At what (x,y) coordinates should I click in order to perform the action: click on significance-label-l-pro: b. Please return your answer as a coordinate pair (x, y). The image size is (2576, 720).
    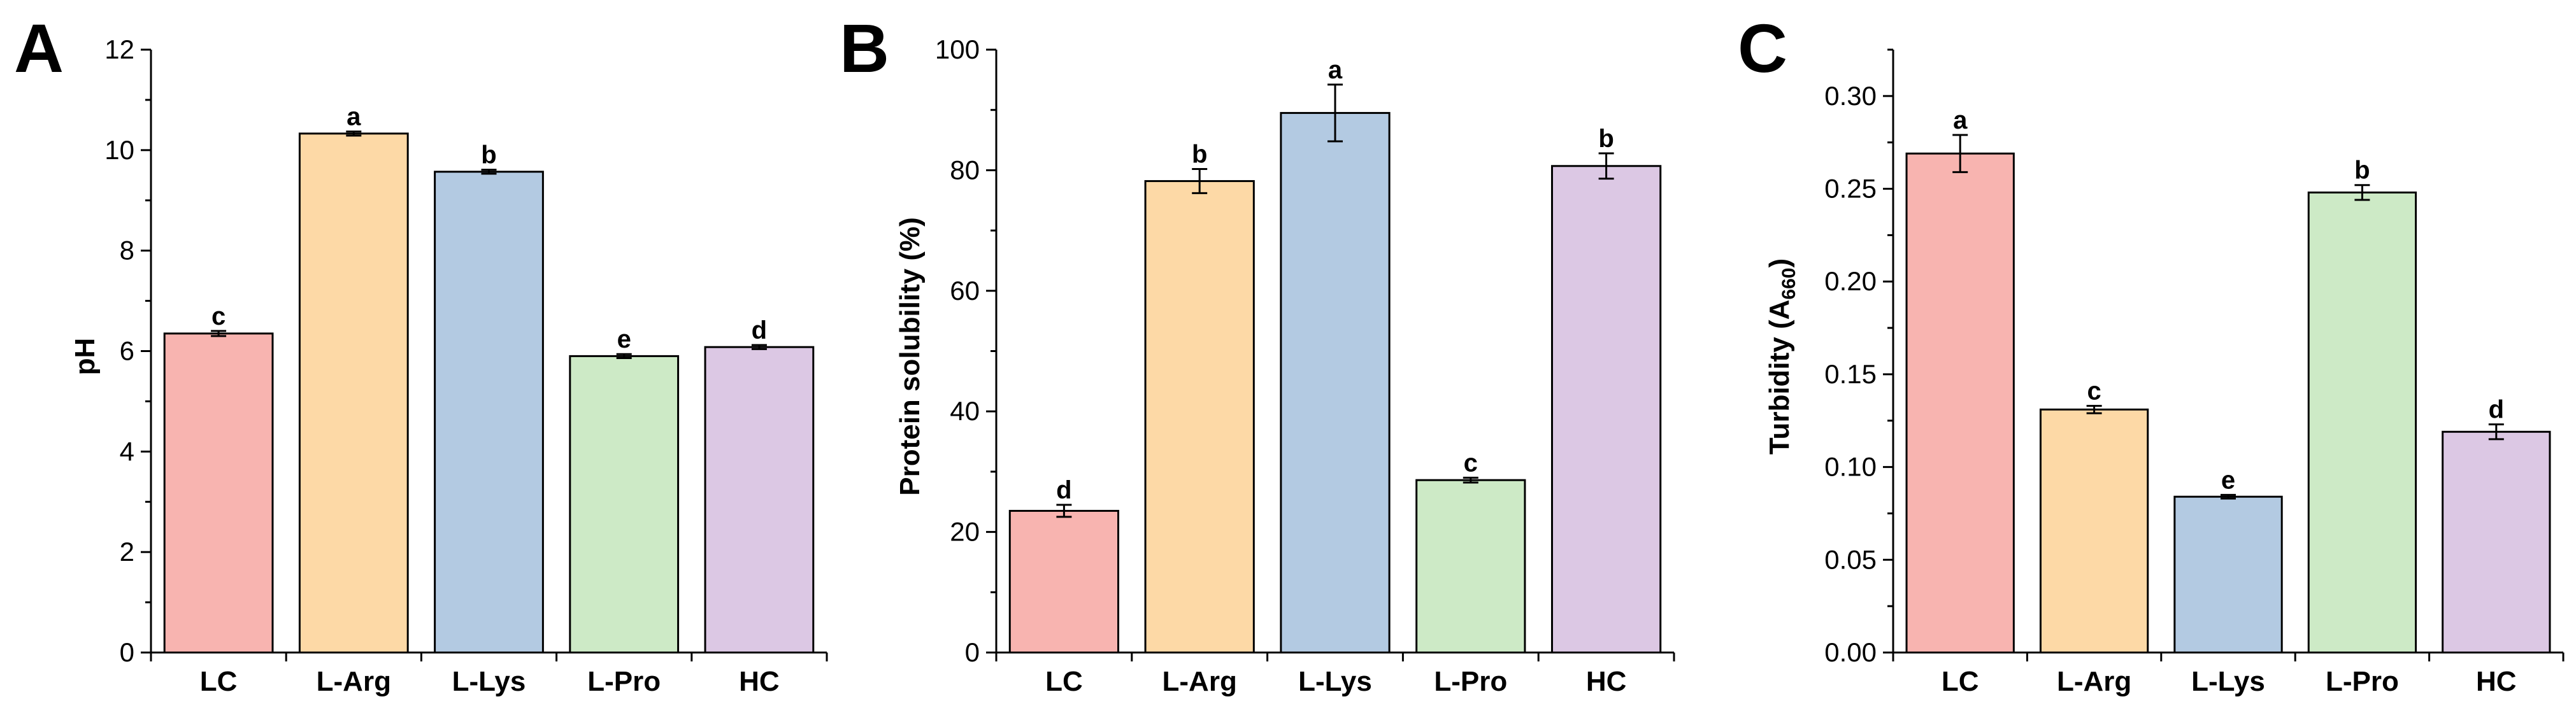
    Looking at the image, I should click on (2362, 171).